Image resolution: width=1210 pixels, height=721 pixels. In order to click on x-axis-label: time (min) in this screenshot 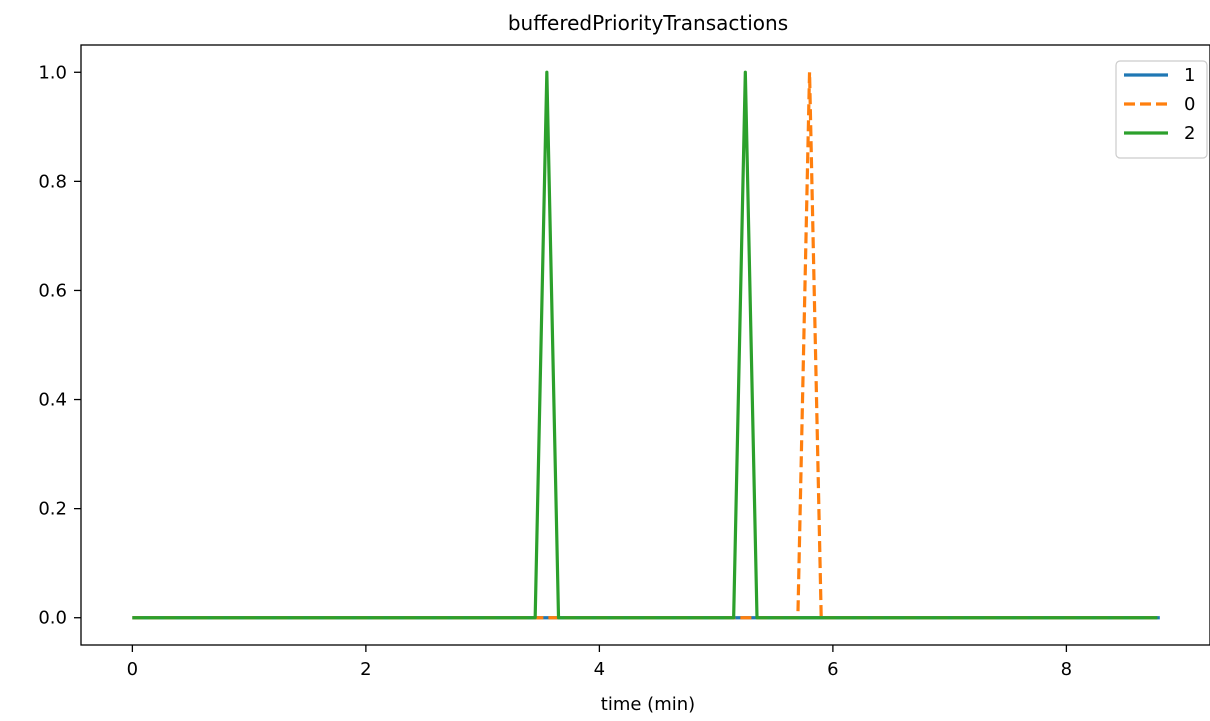, I will do `click(648, 704)`.